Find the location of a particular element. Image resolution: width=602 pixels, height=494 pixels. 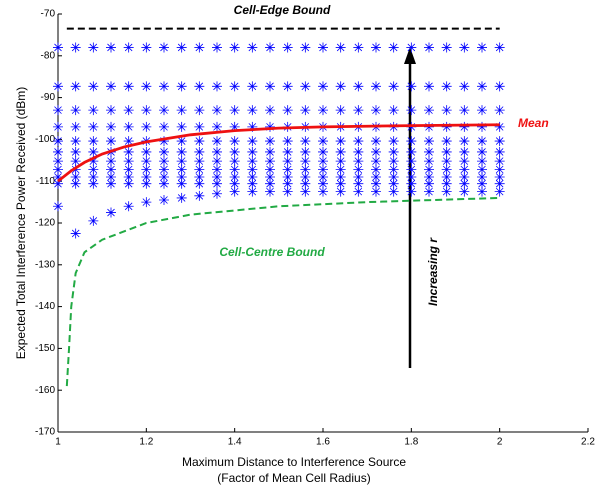

y-tick-label: -160 is located at coordinates (45, 390).